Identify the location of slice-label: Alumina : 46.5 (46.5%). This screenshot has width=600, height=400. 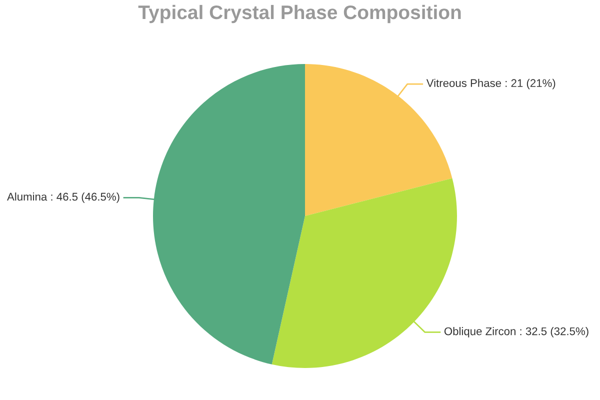
(63, 197).